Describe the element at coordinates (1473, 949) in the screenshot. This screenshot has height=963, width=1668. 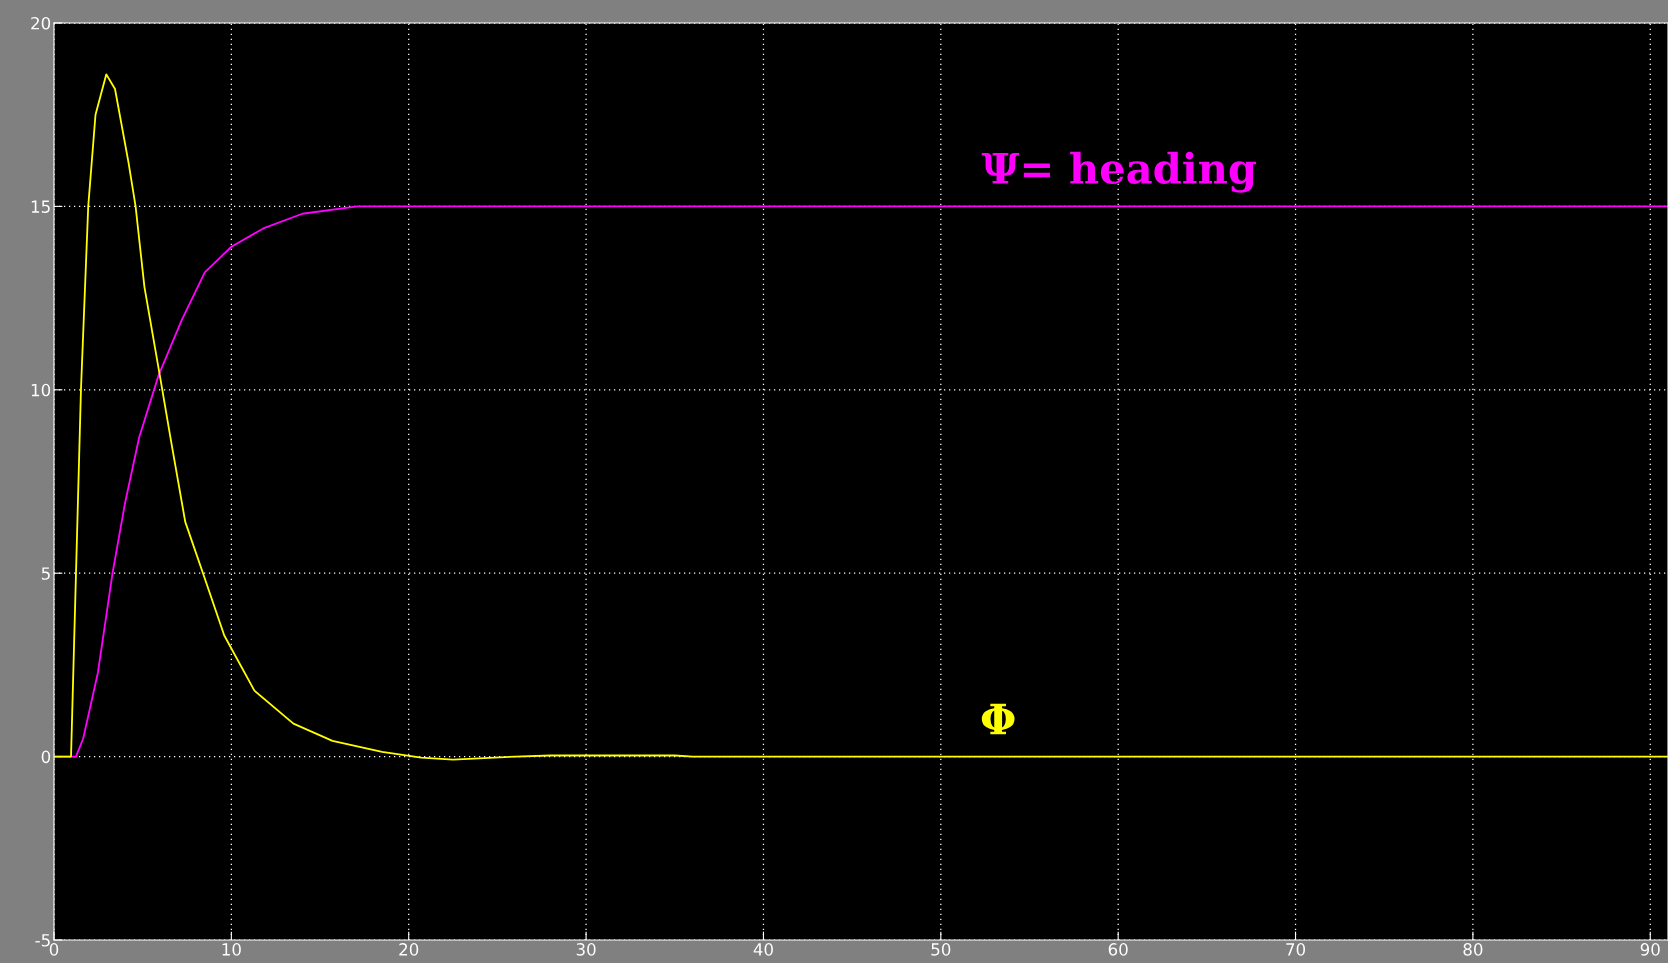
I see `x-tick-label: 80` at that location.